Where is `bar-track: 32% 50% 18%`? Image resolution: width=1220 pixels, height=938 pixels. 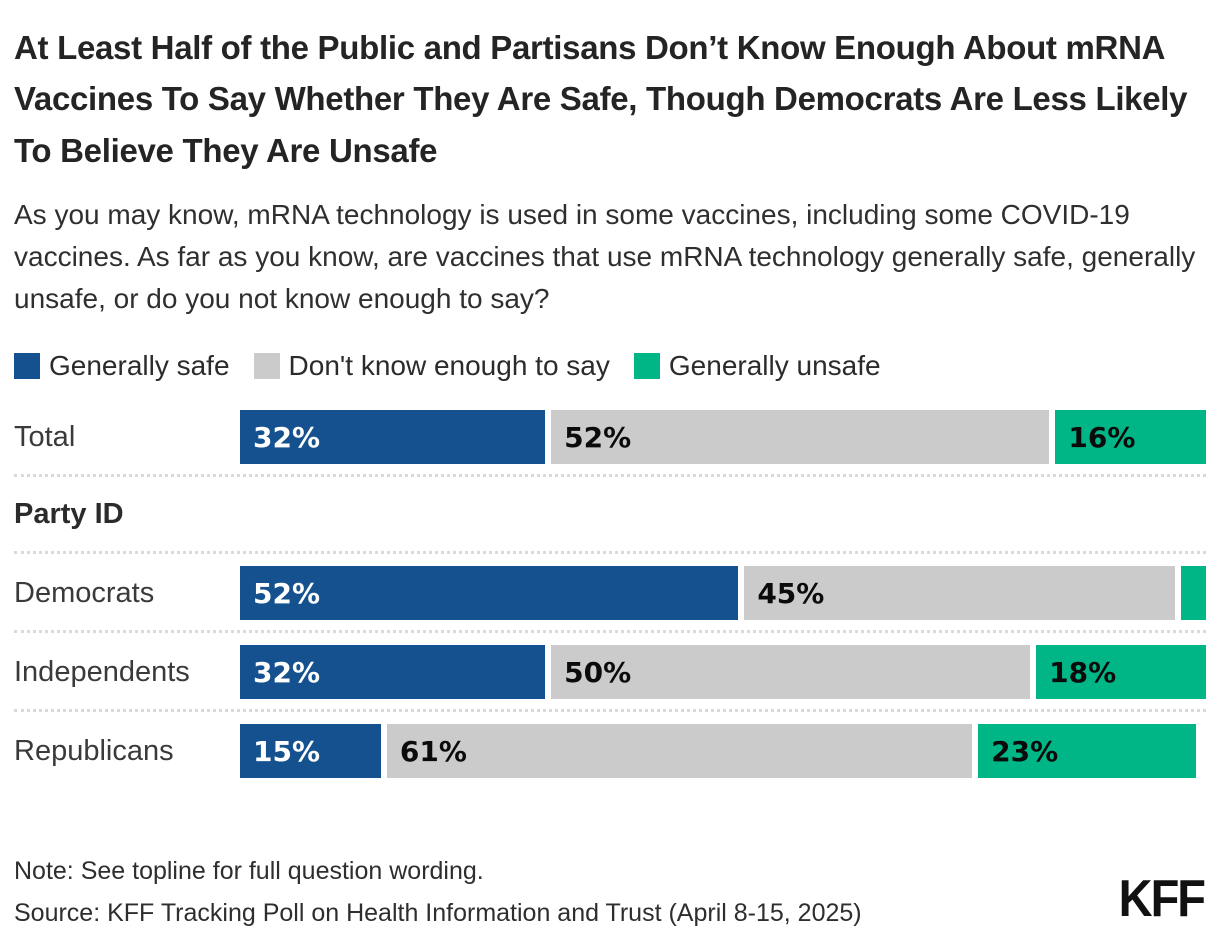
bar-track: 32% 50% 18% is located at coordinates (723, 672).